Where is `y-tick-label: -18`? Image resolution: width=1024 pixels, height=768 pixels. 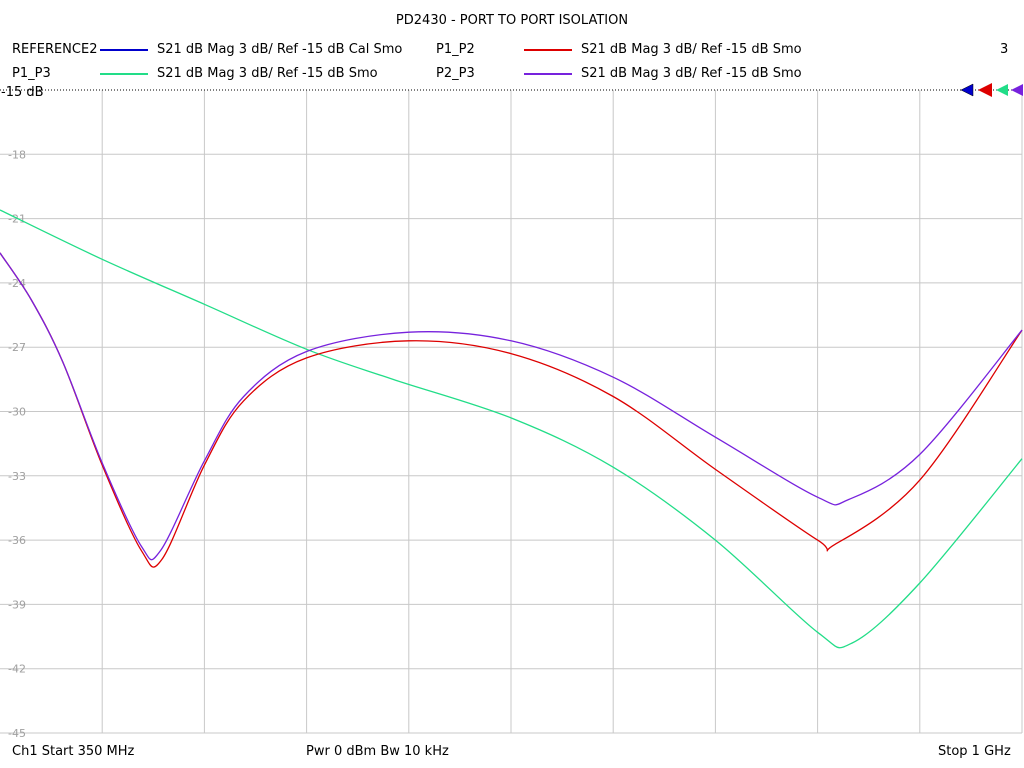
y-tick-label: -18 is located at coordinates (17, 154).